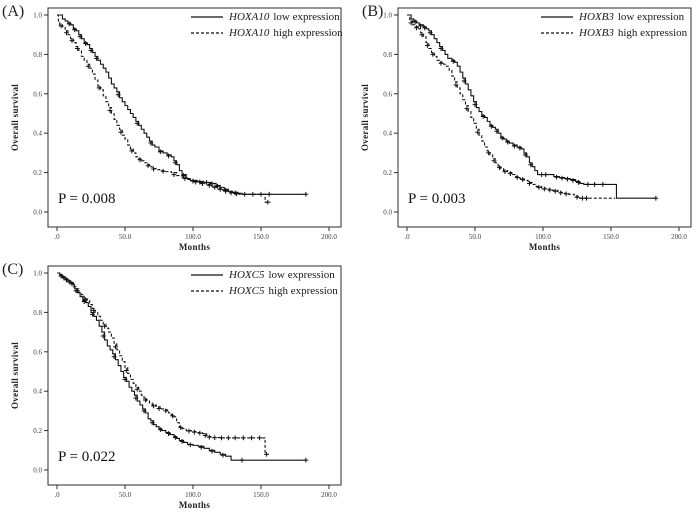 This screenshot has width=700, height=523. I want to click on legend-label-high: HOXC5 high expression, so click(283, 291).